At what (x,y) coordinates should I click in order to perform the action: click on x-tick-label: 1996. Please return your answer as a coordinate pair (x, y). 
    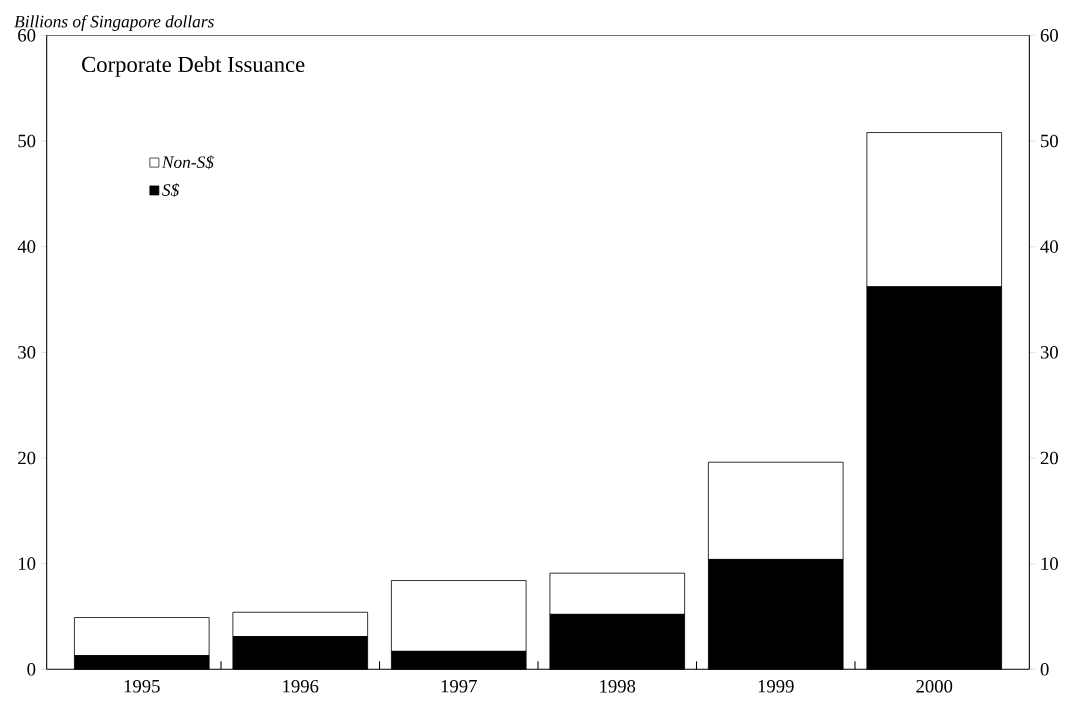
    Looking at the image, I should click on (301, 686).